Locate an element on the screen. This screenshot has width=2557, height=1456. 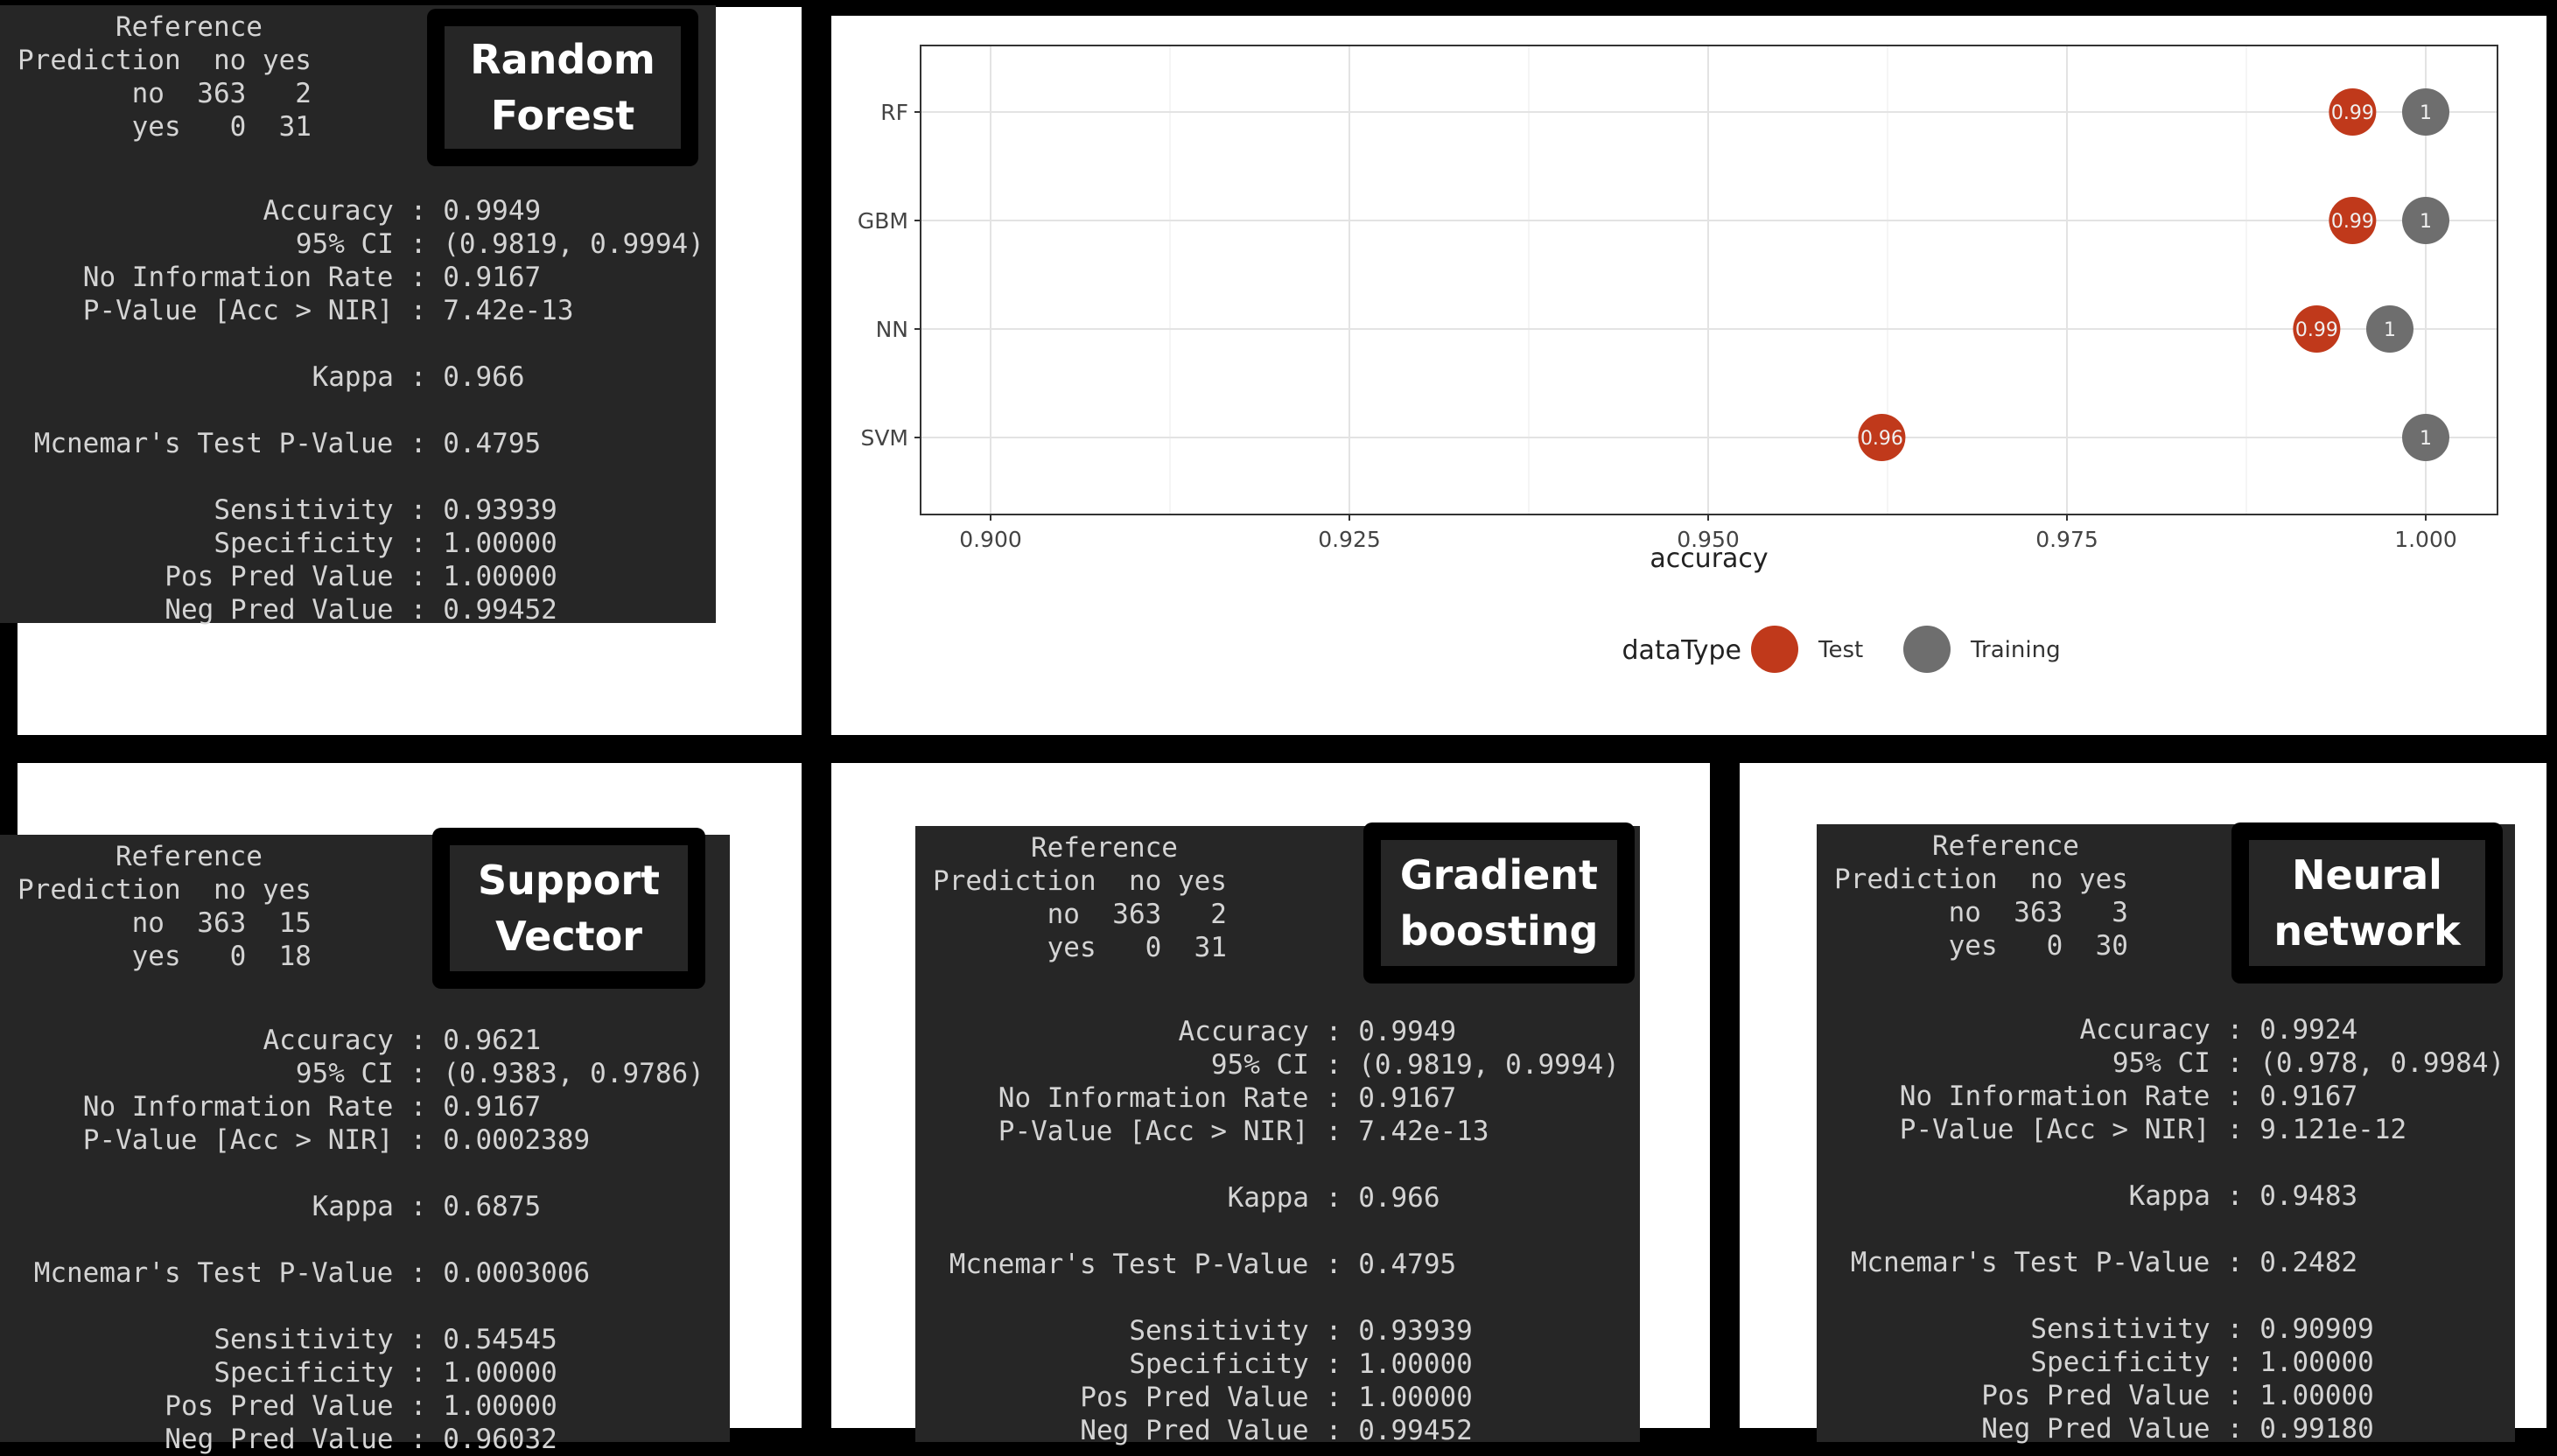
y-tick-label: NN is located at coordinates (892, 329).